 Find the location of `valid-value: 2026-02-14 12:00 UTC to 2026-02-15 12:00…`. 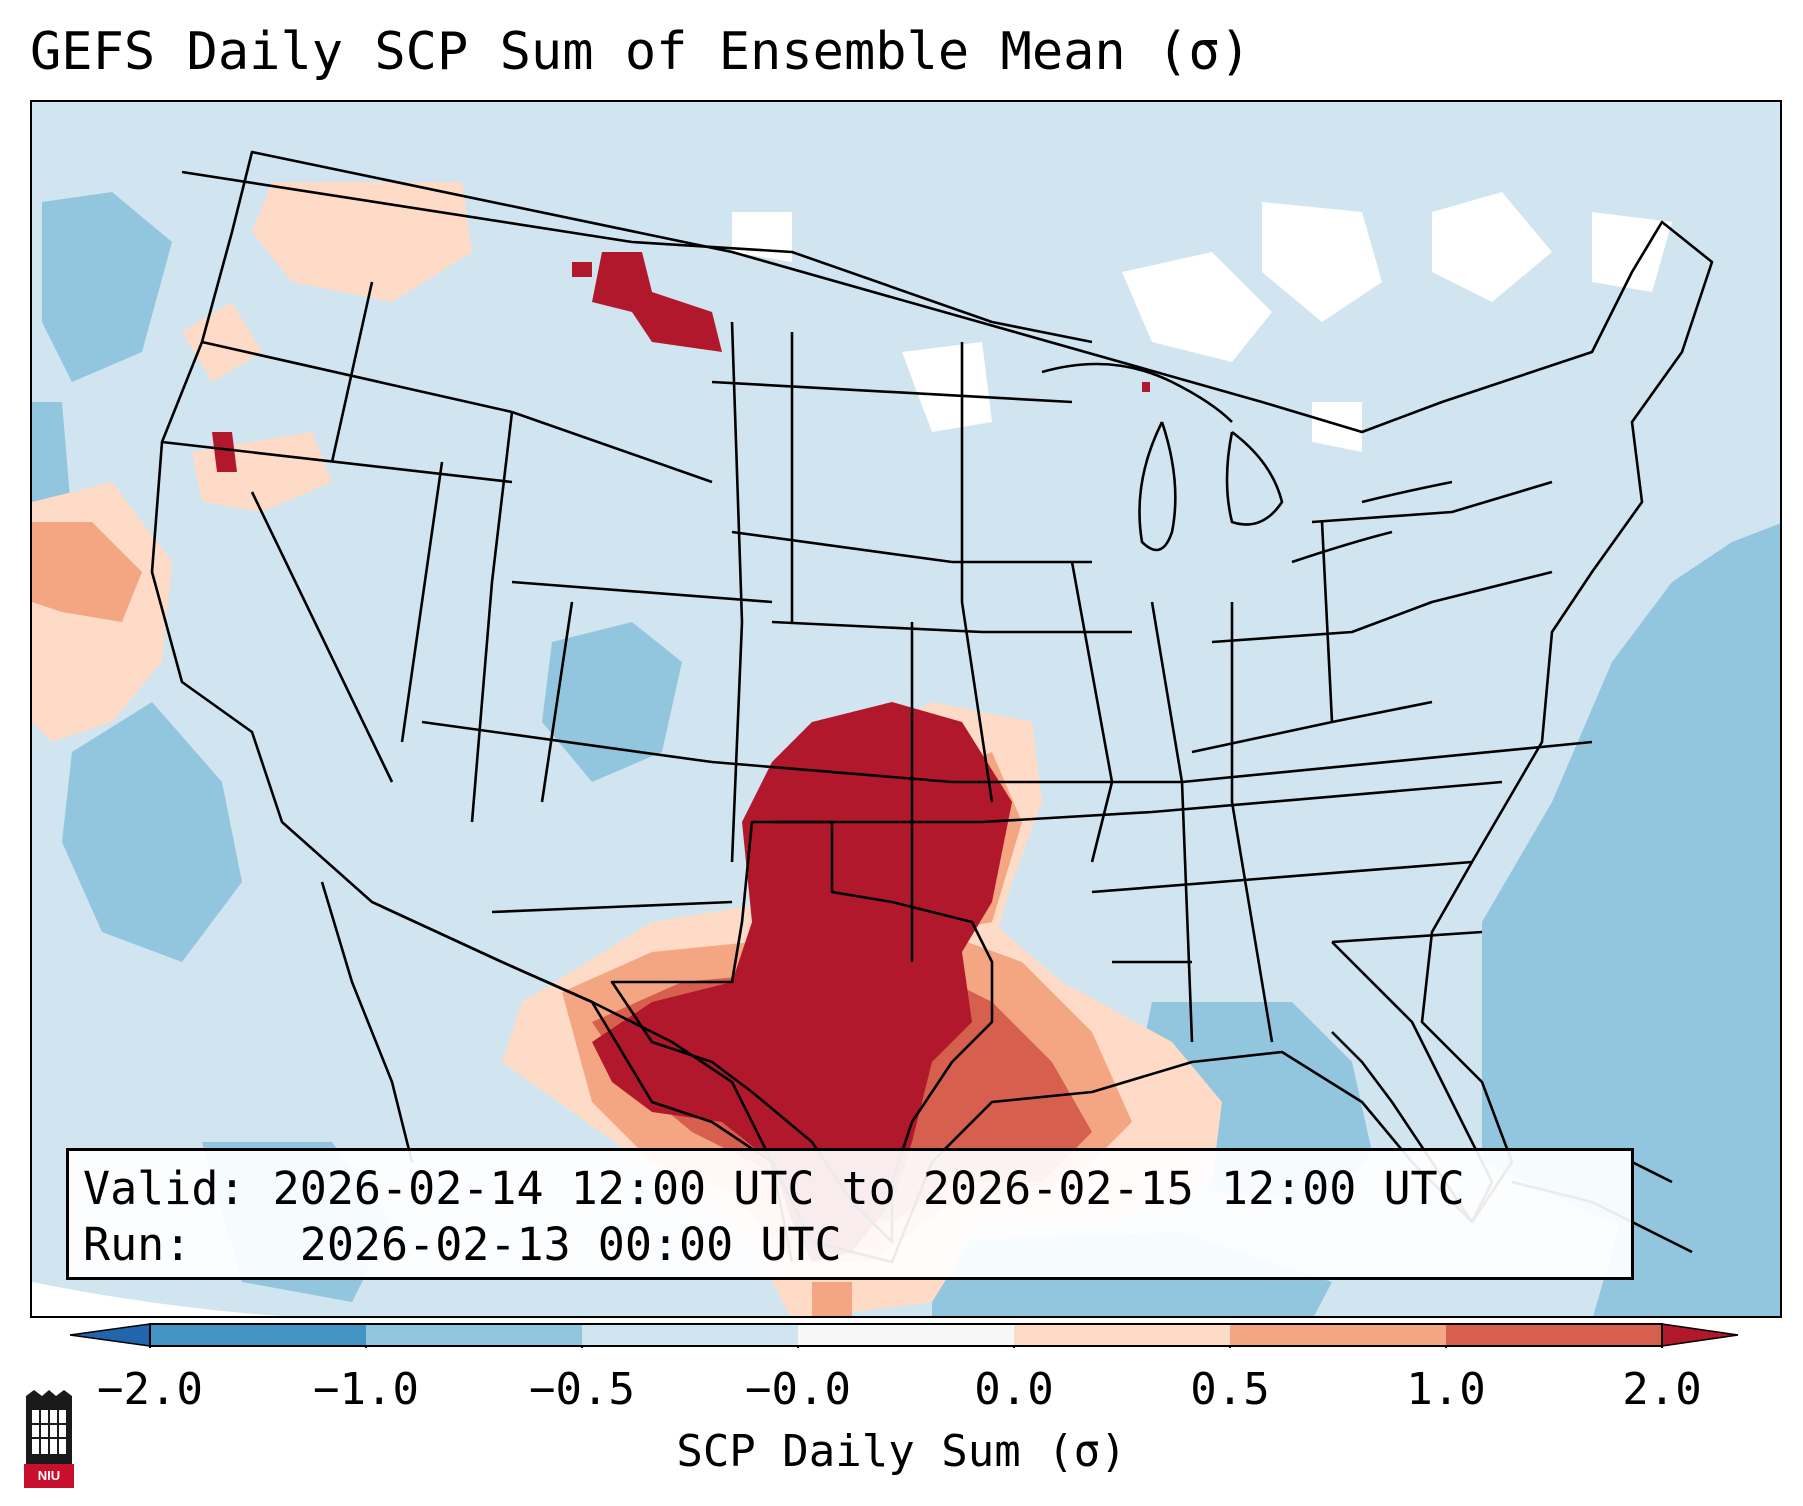

valid-value: 2026-02-14 12:00 UTC to 2026-02-15 12:00… is located at coordinates (868, 1188).